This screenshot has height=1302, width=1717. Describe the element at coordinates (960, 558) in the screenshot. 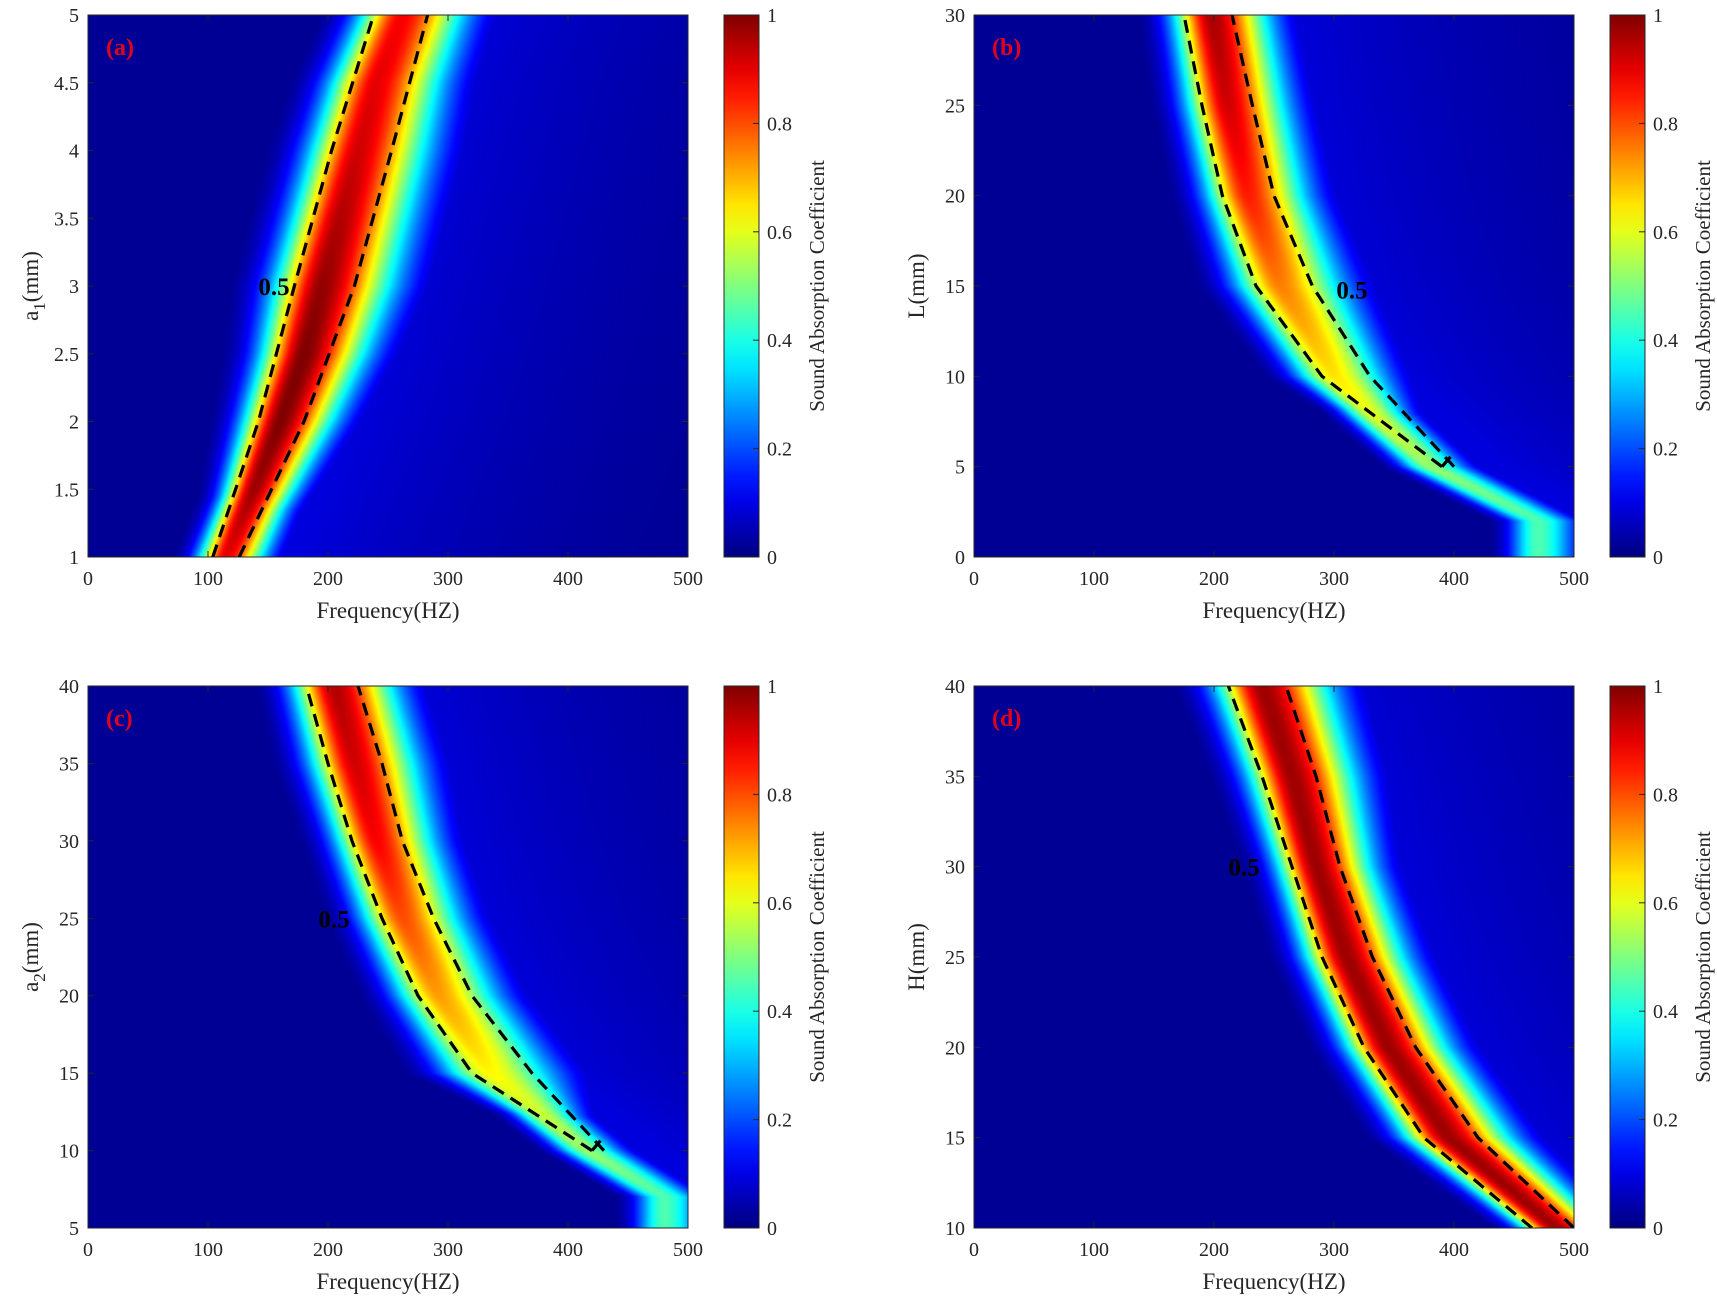

I see `y-tick-label: 0` at that location.